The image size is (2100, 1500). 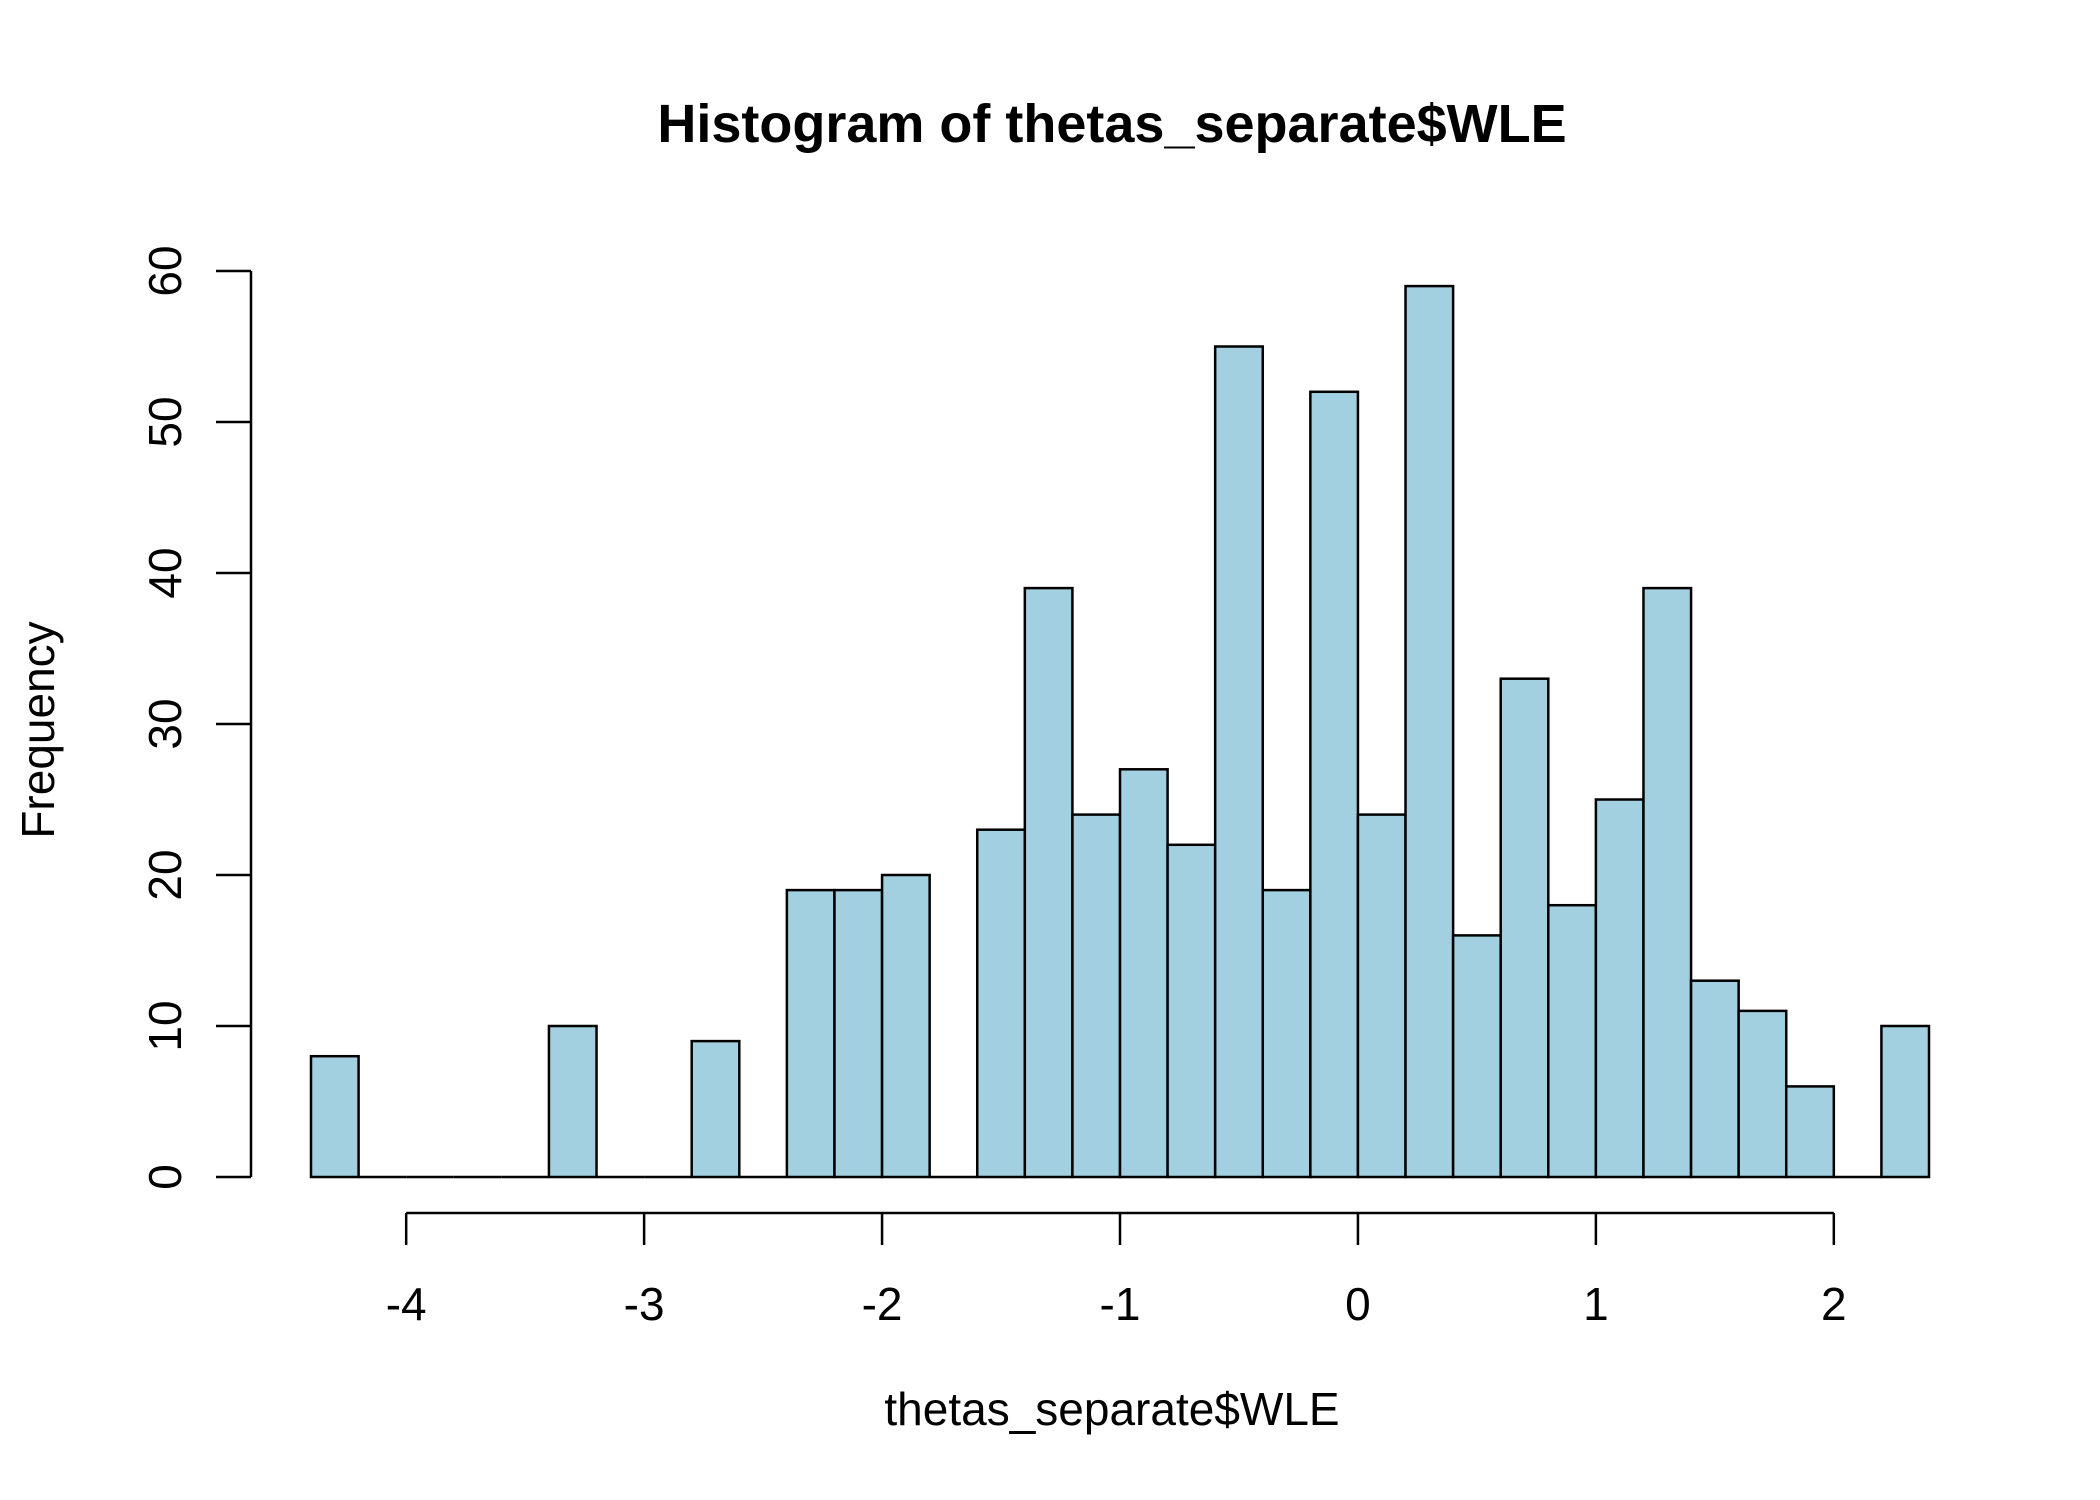 I want to click on chart-title: Histogram of thetas_separate$WLE, so click(x=1111, y=124).